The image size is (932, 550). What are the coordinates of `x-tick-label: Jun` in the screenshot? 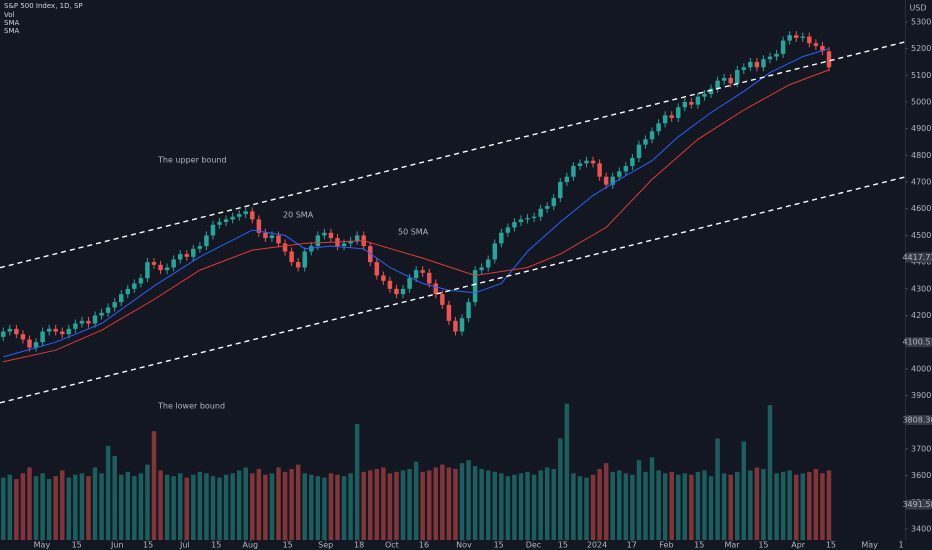 It's located at (117, 545).